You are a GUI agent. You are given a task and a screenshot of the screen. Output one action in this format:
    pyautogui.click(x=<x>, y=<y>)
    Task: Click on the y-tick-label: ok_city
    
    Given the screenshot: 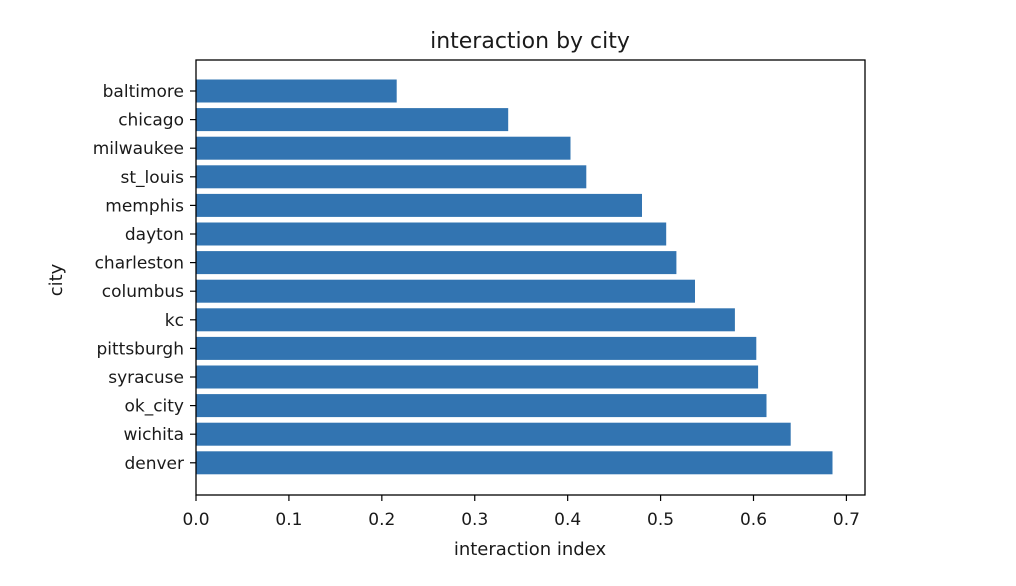 What is the action you would take?
    pyautogui.click(x=154, y=407)
    